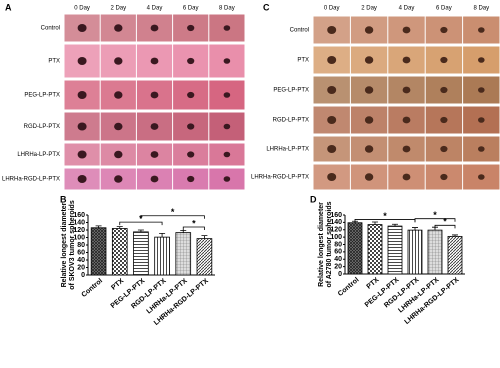 The width and height of the screenshot is (500, 368). I want to click on y-axis-title: of SKOV3 tumor spheroids, so click(72, 245).